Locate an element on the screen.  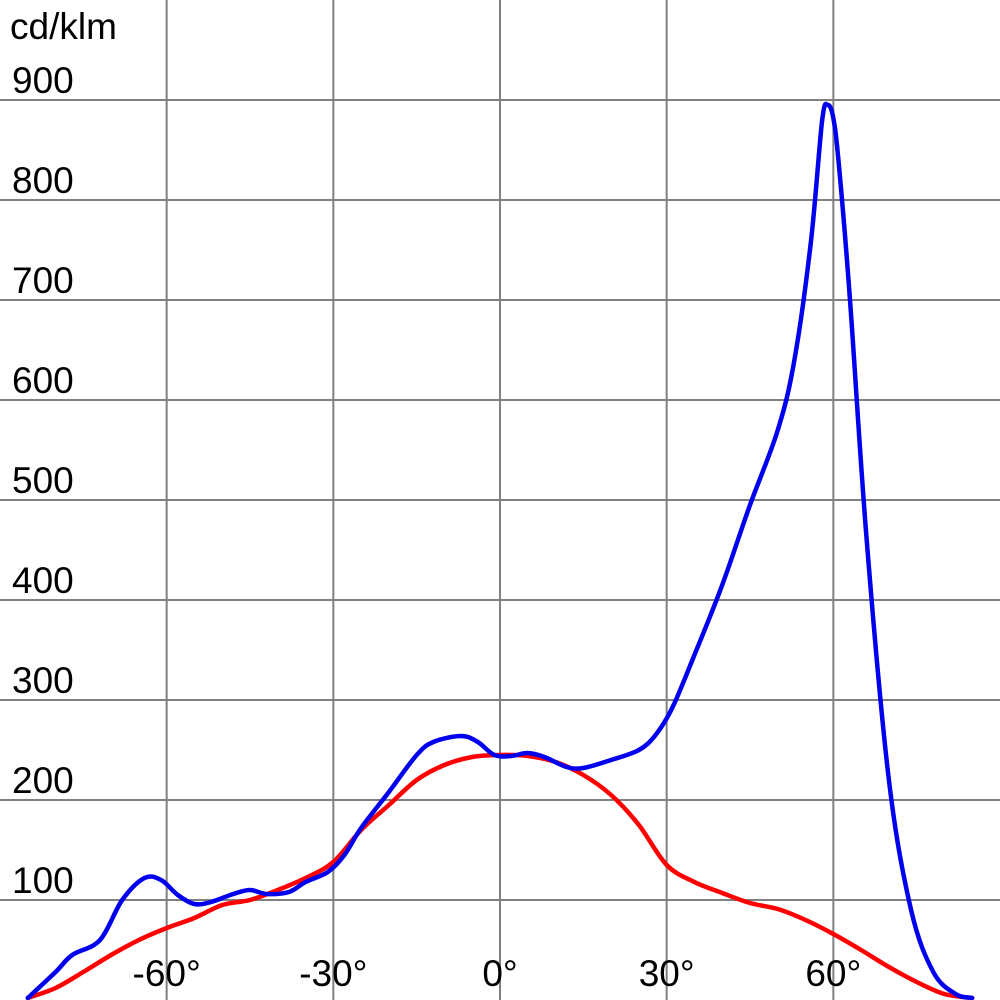
y-tick-label: 800 is located at coordinates (43, 180).